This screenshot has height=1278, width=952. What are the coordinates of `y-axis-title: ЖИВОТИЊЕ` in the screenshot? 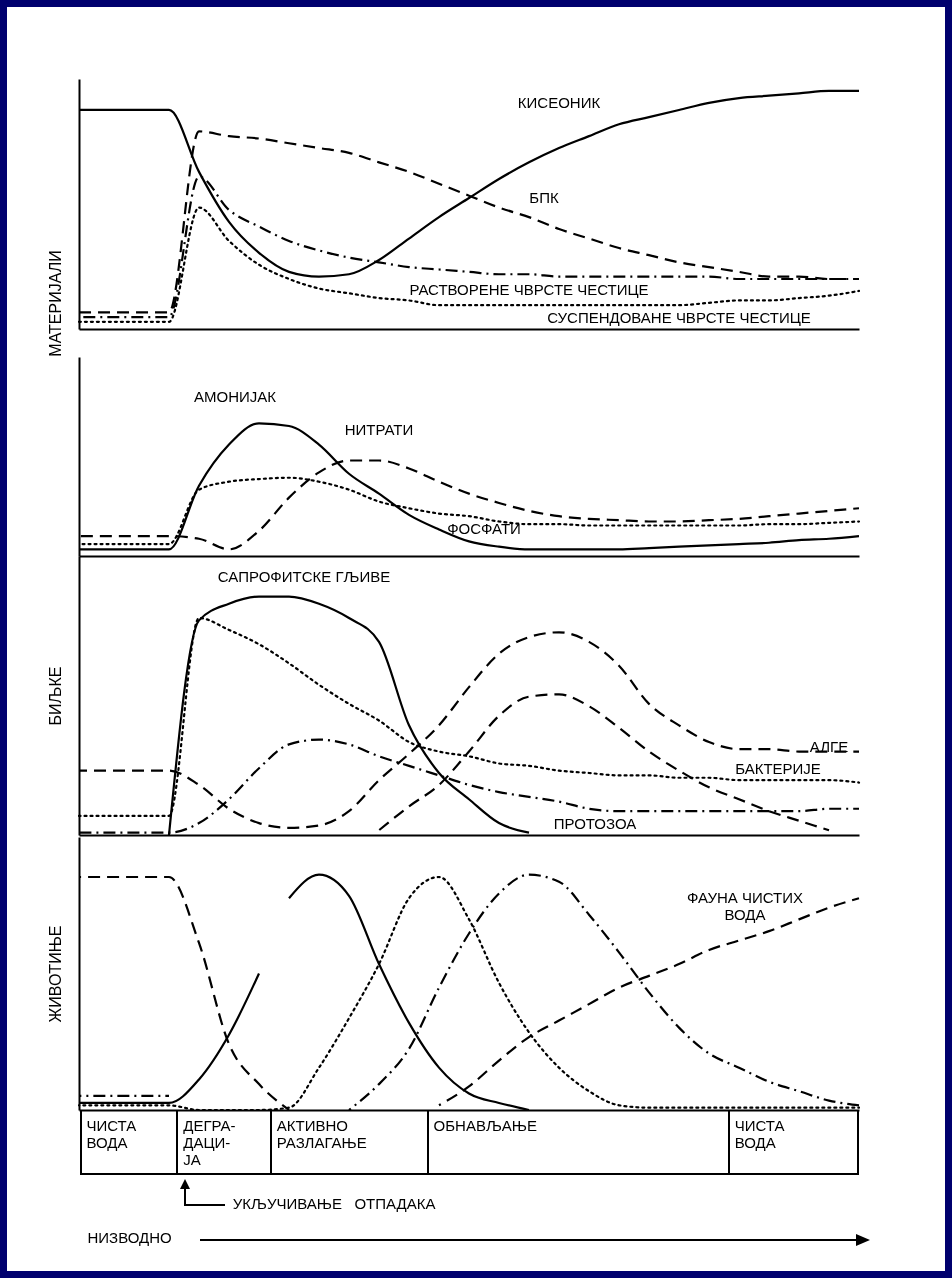 It's located at (55, 974).